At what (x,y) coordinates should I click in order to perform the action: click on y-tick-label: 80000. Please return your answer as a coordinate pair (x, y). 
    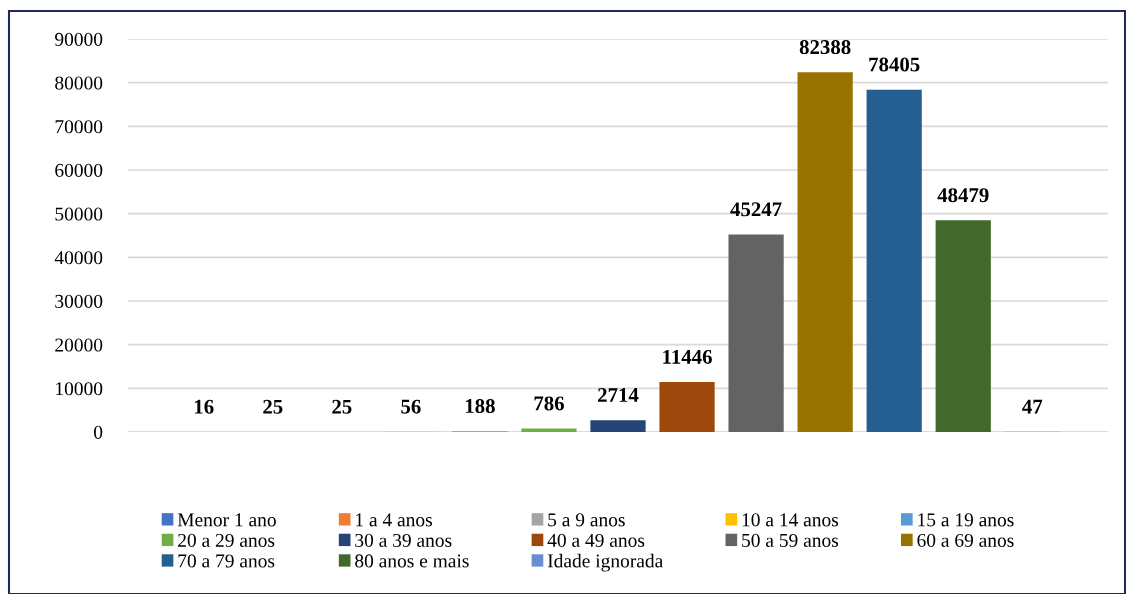
    Looking at the image, I should click on (79, 83).